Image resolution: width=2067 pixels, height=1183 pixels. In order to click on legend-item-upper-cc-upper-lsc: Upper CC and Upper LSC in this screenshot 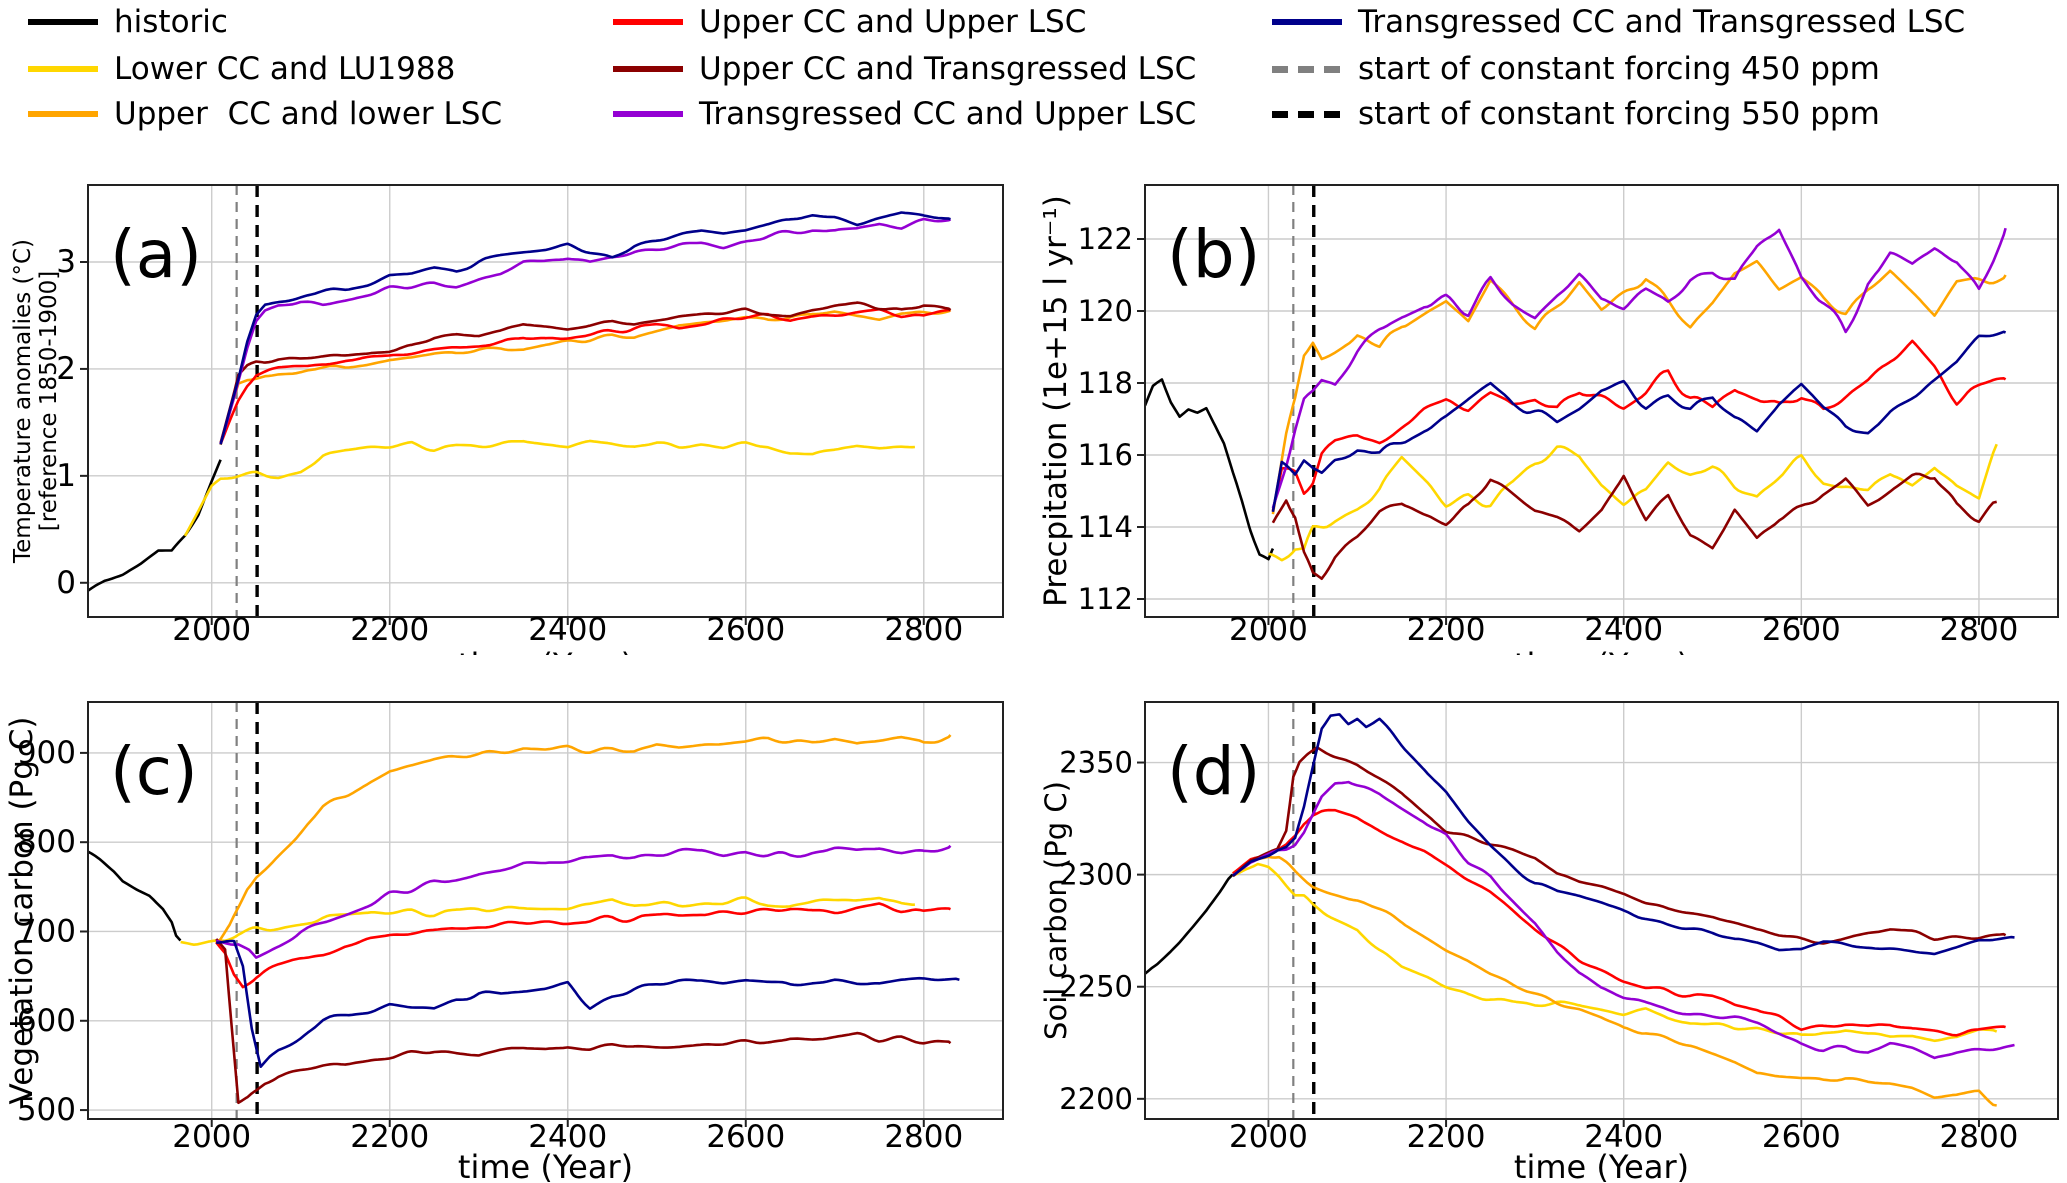, I will do `click(849, 22)`.